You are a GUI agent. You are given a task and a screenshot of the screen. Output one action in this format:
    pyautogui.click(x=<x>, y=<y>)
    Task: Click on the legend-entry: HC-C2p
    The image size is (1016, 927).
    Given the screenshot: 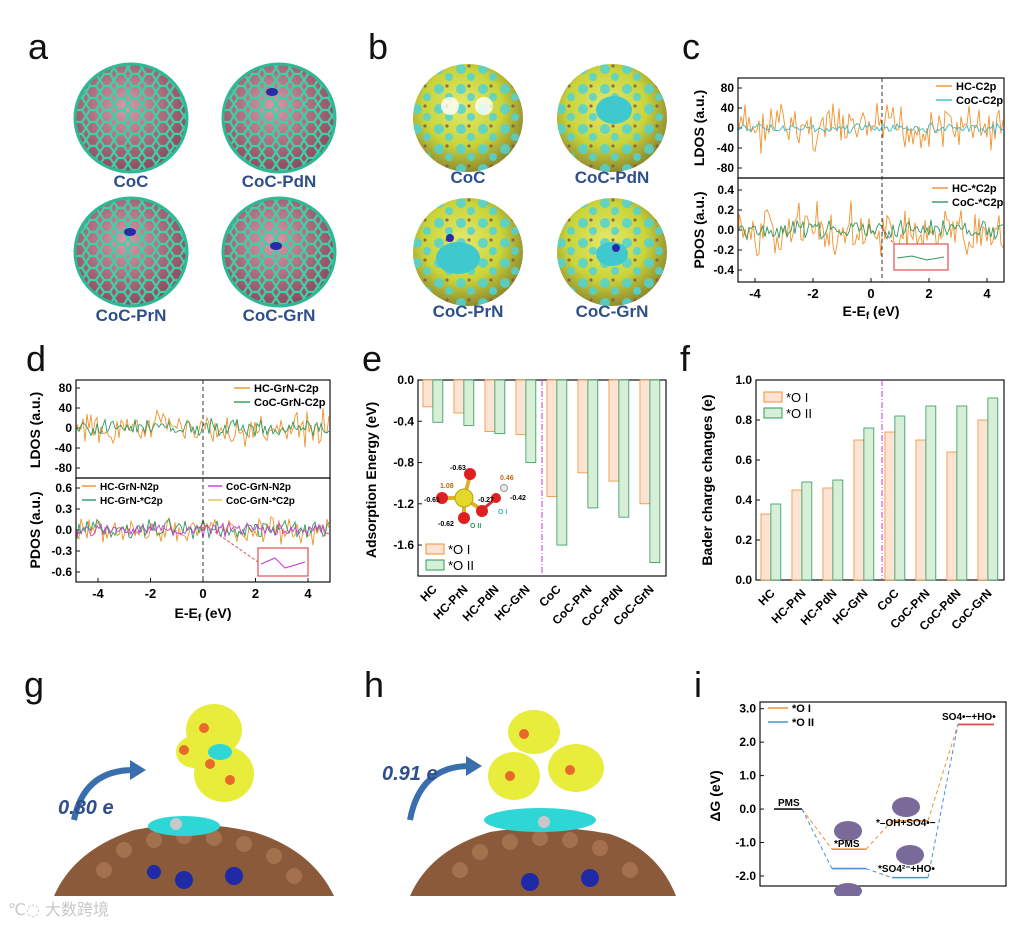 What is the action you would take?
    pyautogui.click(x=976, y=87)
    